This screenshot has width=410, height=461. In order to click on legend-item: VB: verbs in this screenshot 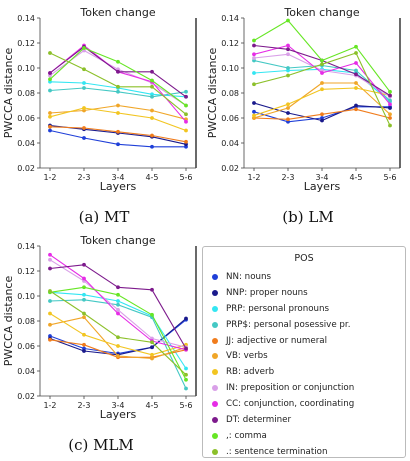, I will do `click(281, 356)`.